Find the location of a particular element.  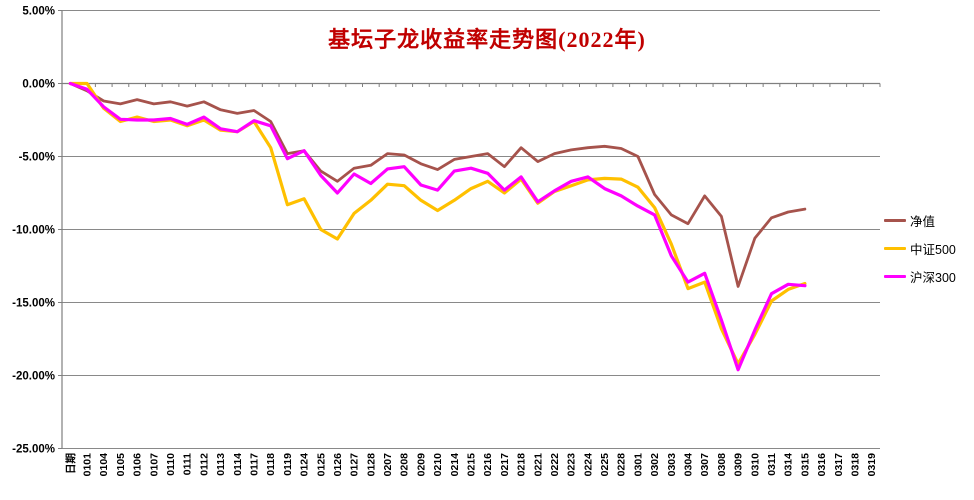

x-axis-label: 0225 is located at coordinates (605, 465).